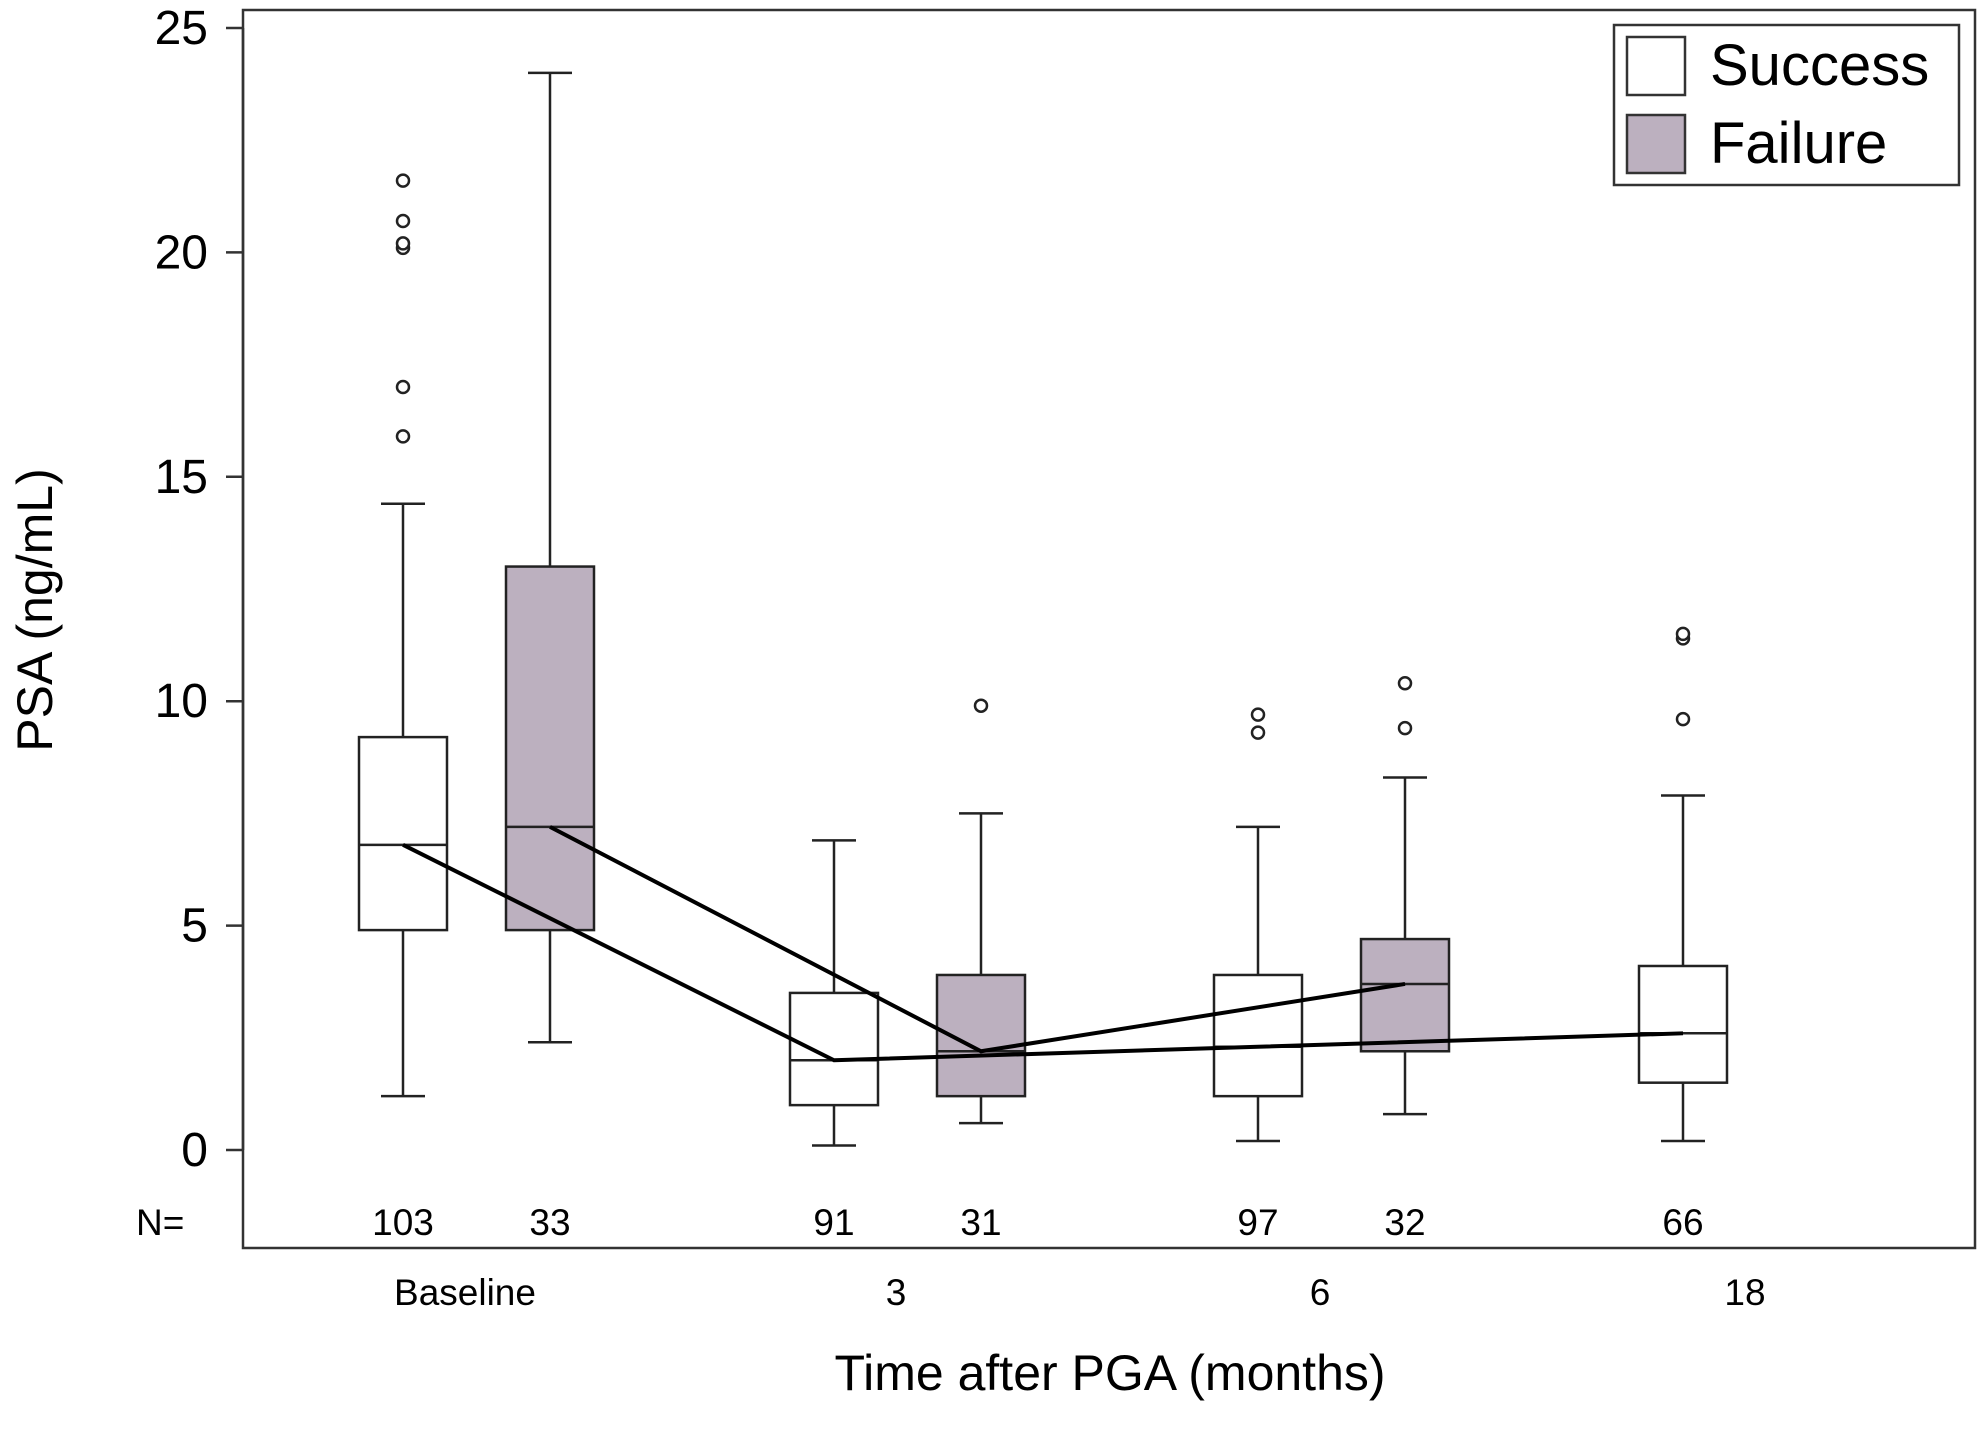 The height and width of the screenshot is (1444, 1984). What do you see at coordinates (194, 1150) in the screenshot?
I see `y-tick-label-0: 0` at bounding box center [194, 1150].